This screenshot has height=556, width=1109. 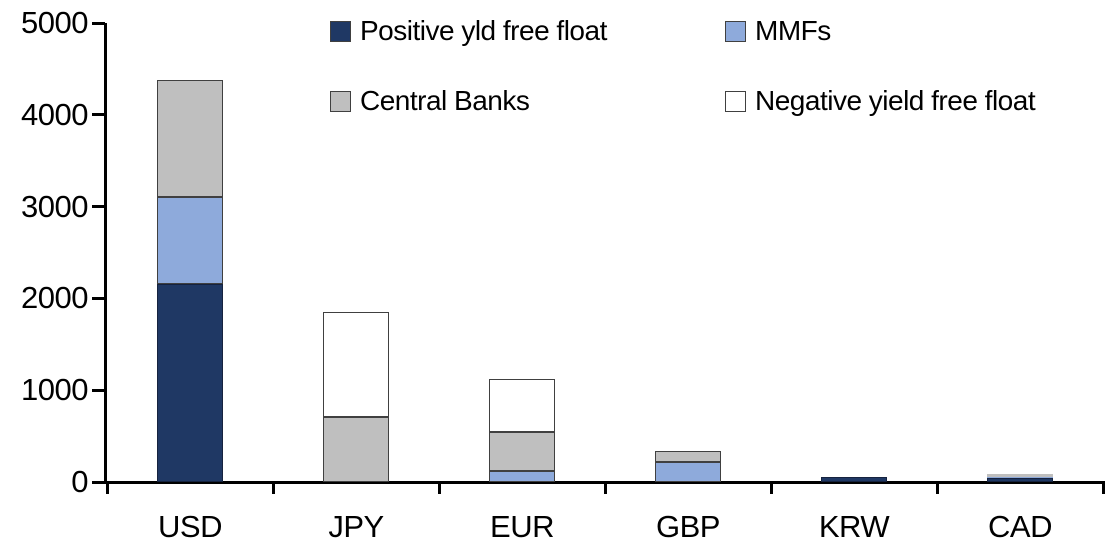 What do you see at coordinates (688, 456) in the screenshot?
I see `bar-segment-gbp-central-banks` at bounding box center [688, 456].